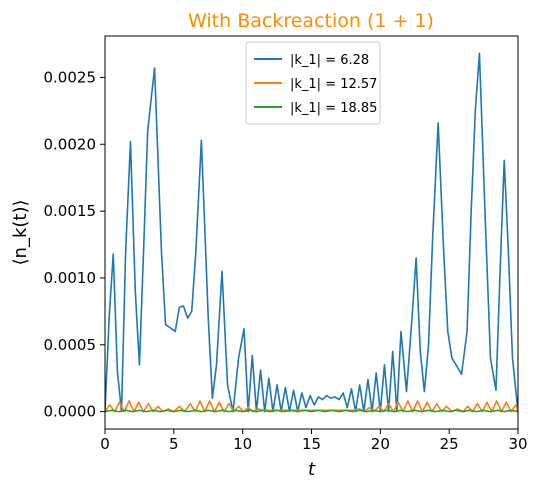 This screenshot has height=490, width=538. I want to click on legend: |k_1| = 6.28 |k_1| = 12.57 |k_1| = 18.85, so click(313, 83).